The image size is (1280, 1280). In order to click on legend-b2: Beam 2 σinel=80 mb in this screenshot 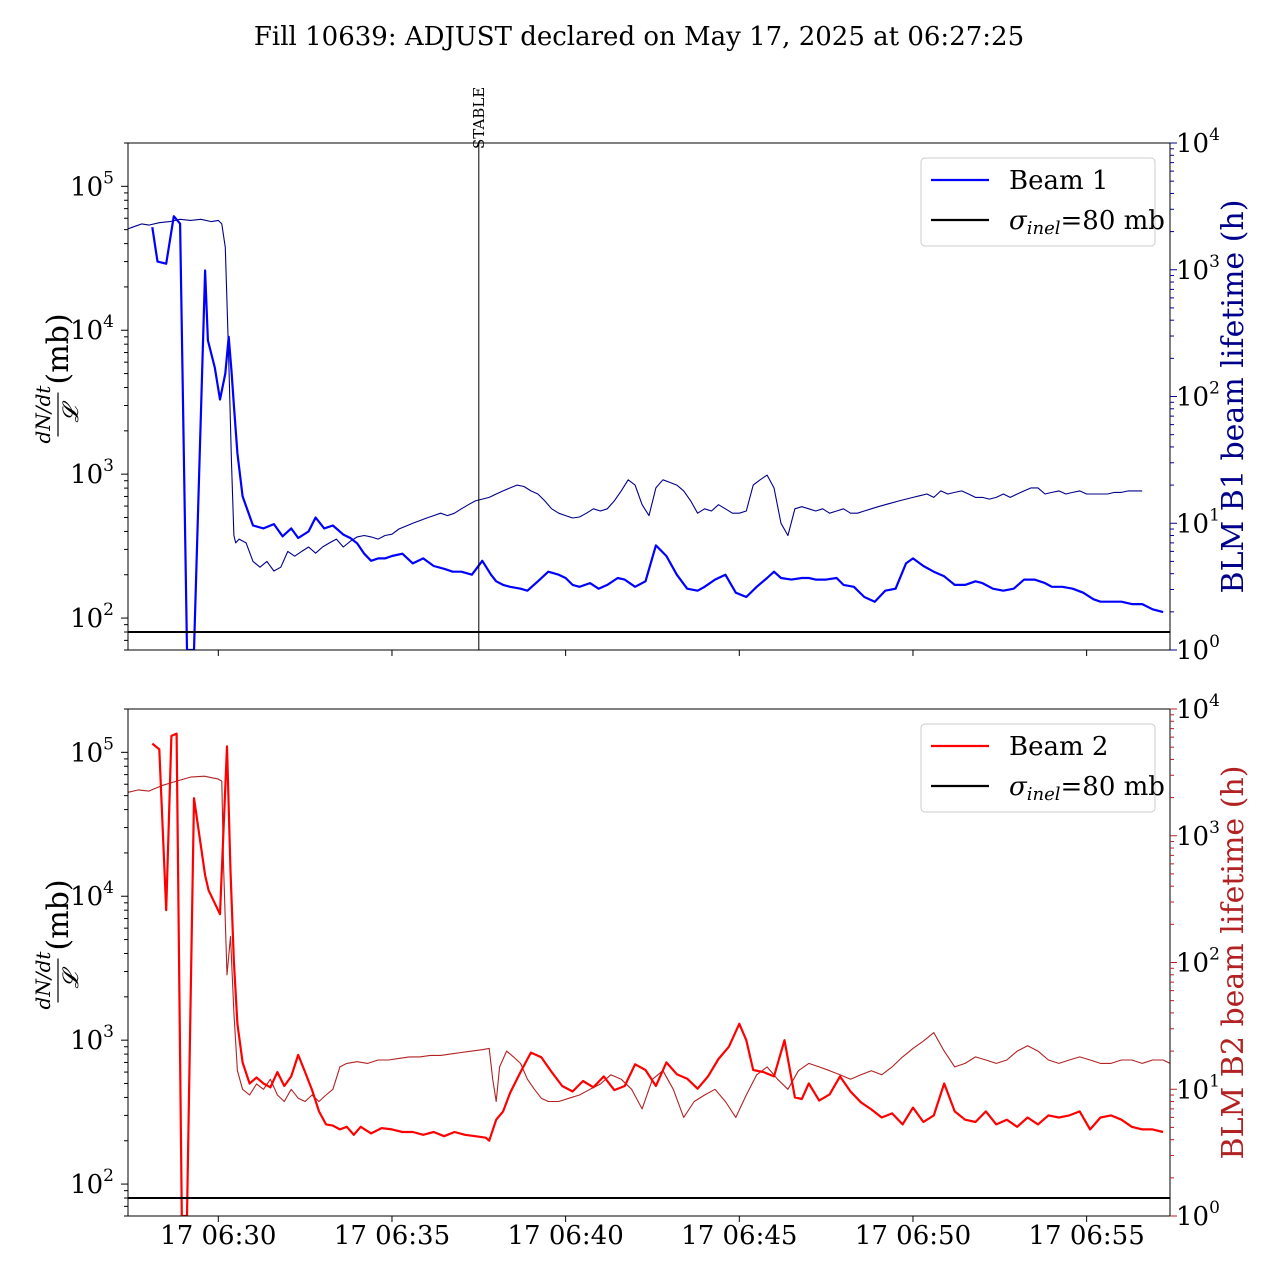, I will do `click(1042, 768)`.